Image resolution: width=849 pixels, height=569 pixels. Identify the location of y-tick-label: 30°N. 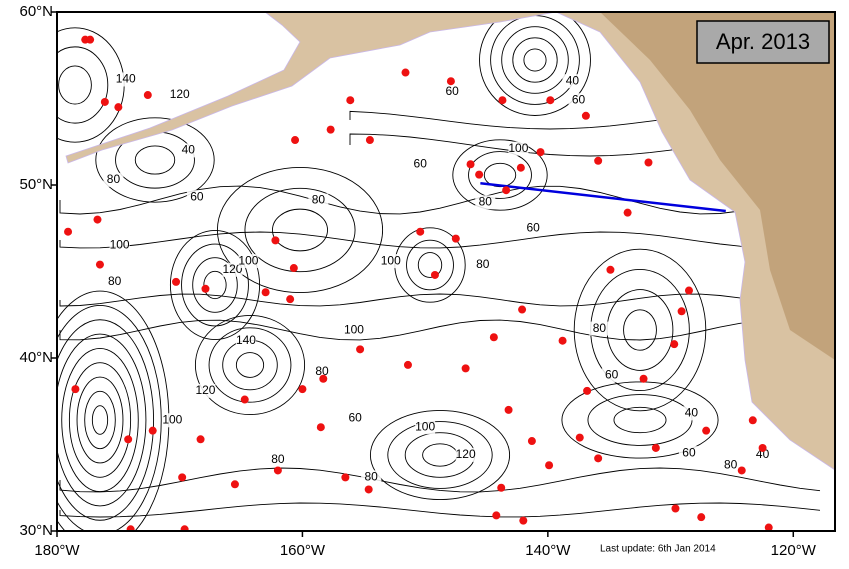
(36, 530).